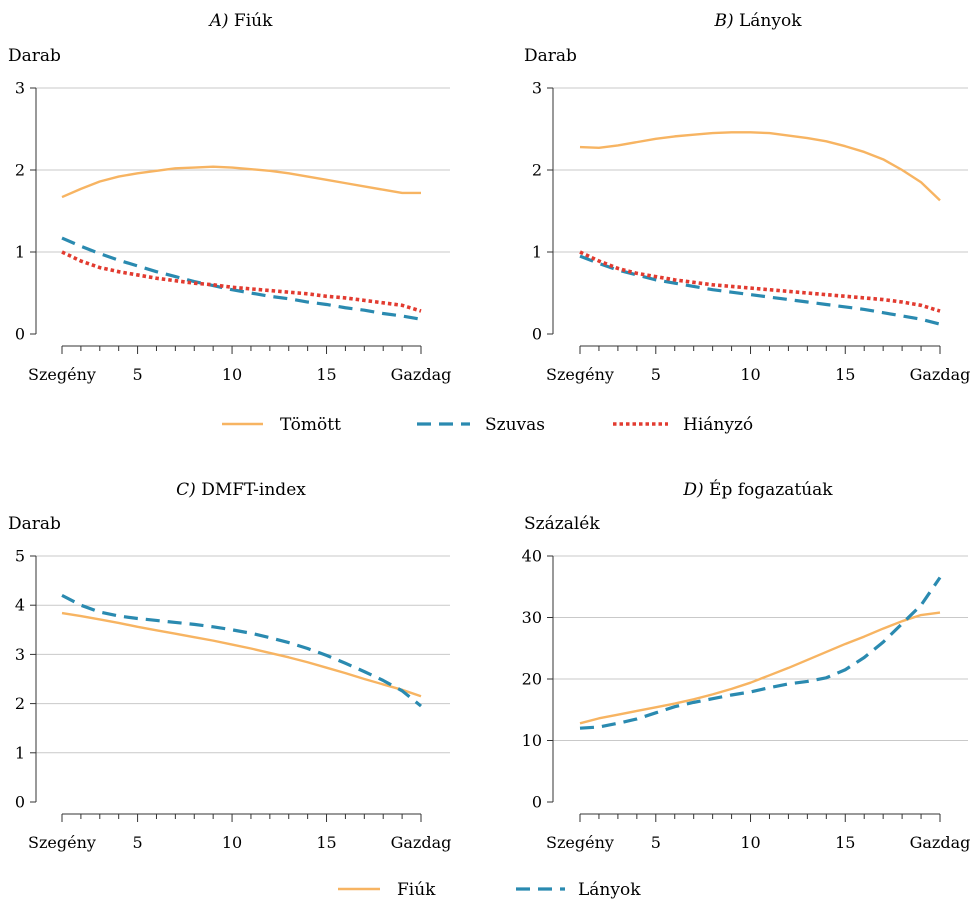 The image size is (977, 901). I want to click on chart-title: A) Fiúk, so click(241, 21).